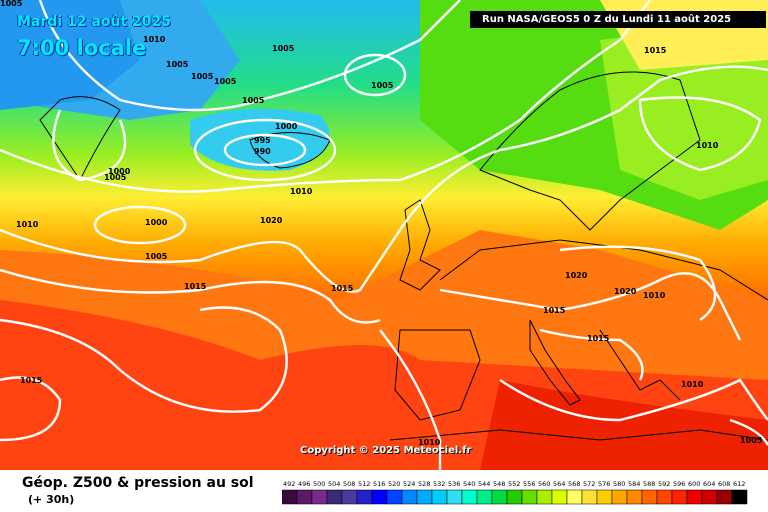  What do you see at coordinates (349, 484) in the screenshot?
I see `scale-label: 508` at bounding box center [349, 484].